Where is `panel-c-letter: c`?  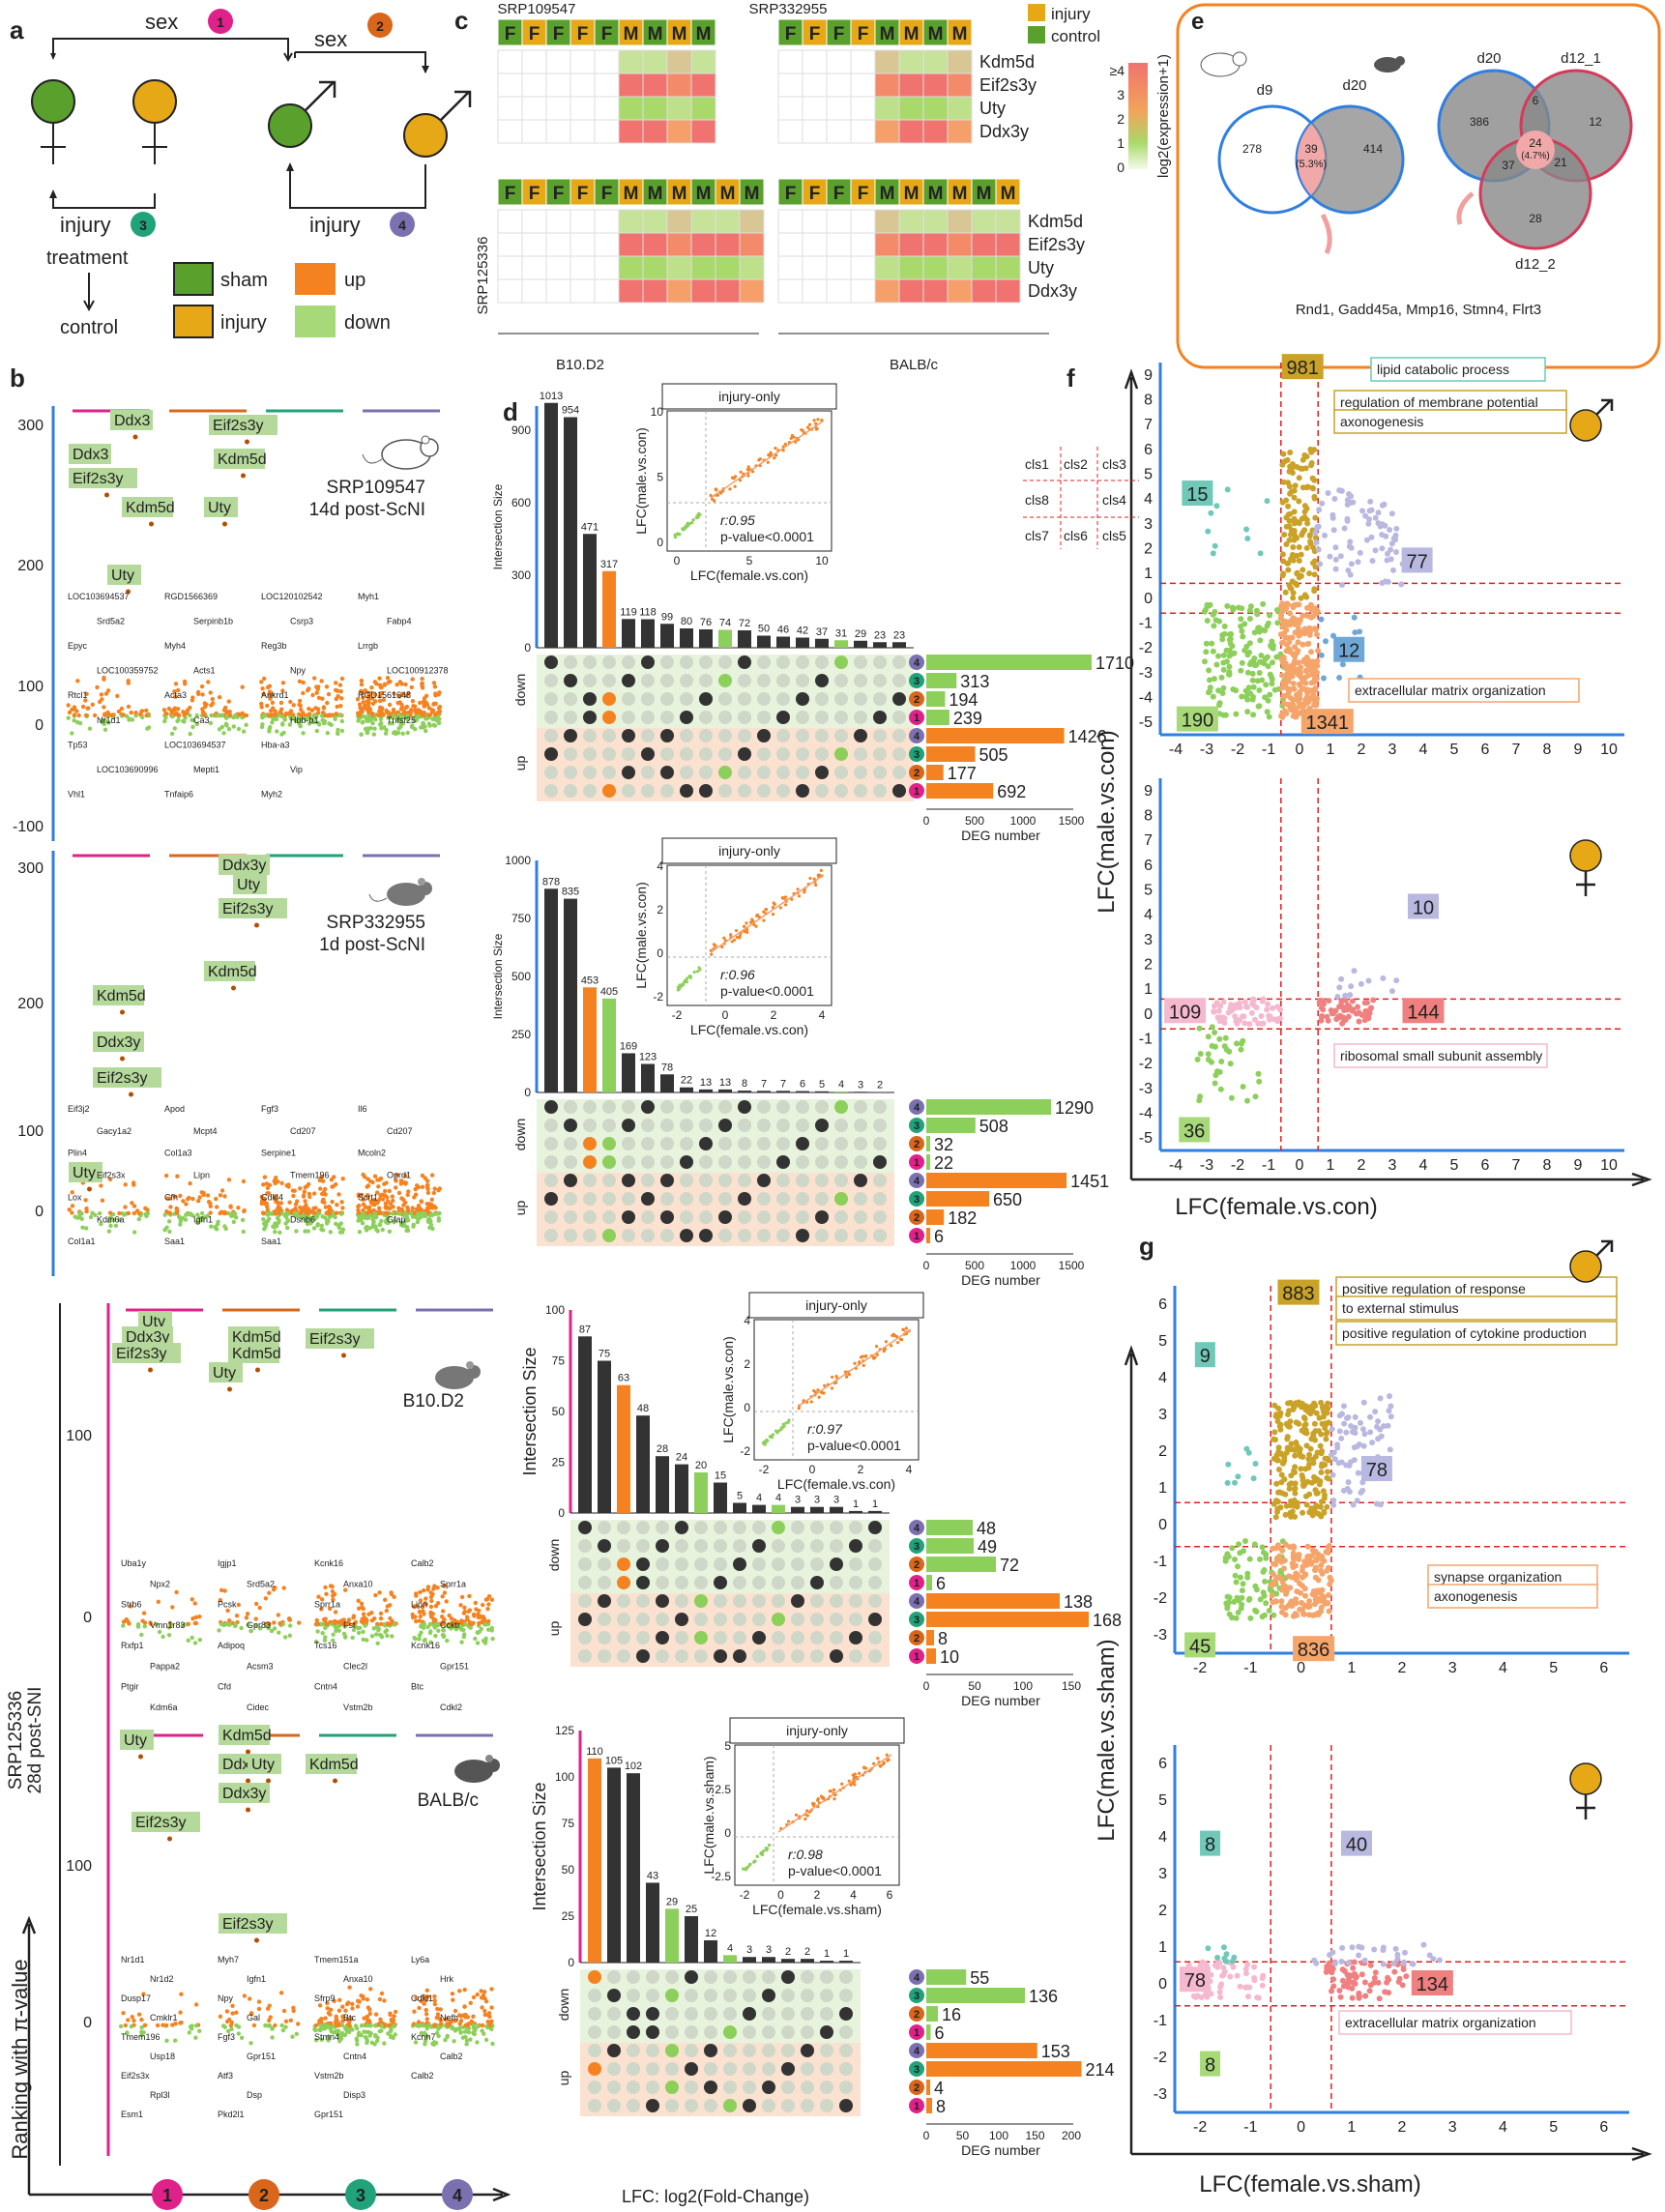
panel-c-letter: c is located at coordinates (461, 20).